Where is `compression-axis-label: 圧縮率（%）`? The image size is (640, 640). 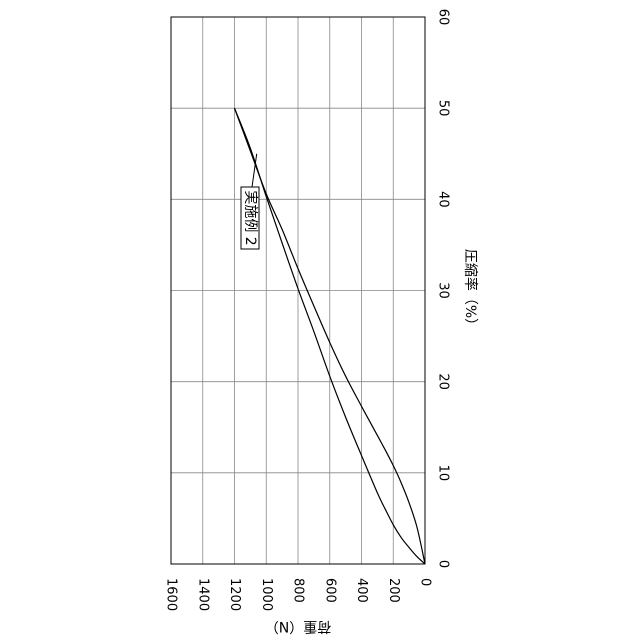 compression-axis-label: 圧縮率（%） is located at coordinates (470, 290).